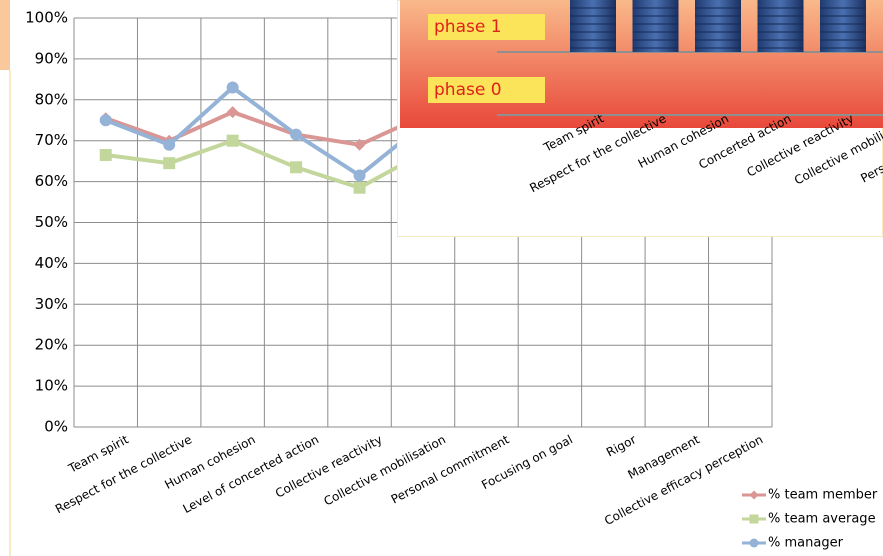 The height and width of the screenshot is (556, 883). What do you see at coordinates (823, 495) in the screenshot?
I see `legend-label: % team member` at bounding box center [823, 495].